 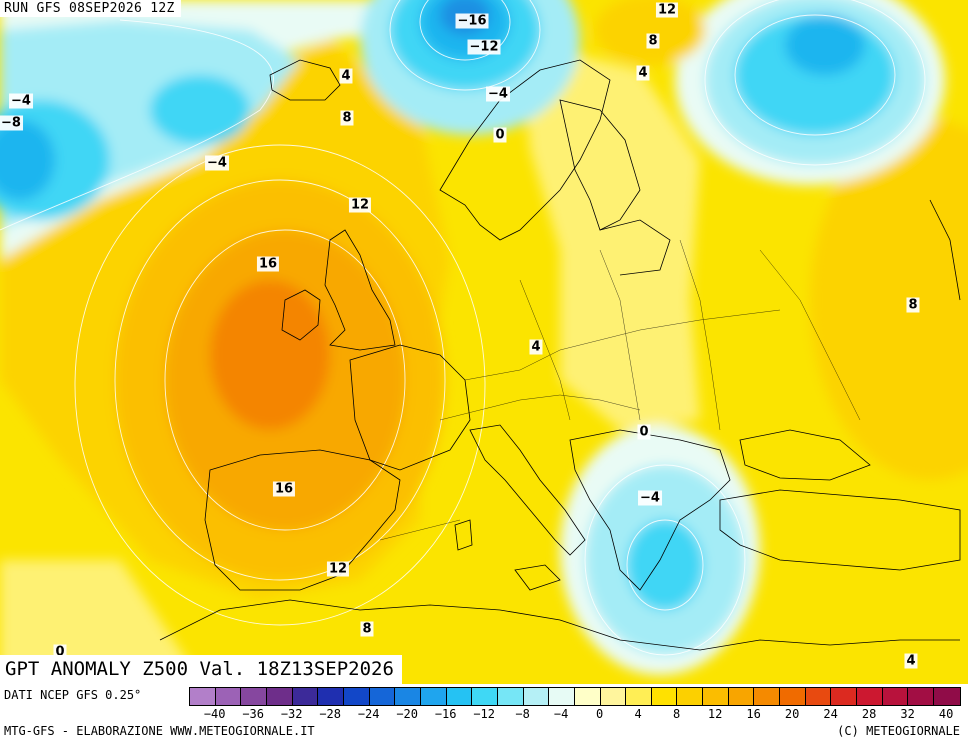 What do you see at coordinates (200, 110) in the screenshot?
I see `nw-trough-8b` at bounding box center [200, 110].